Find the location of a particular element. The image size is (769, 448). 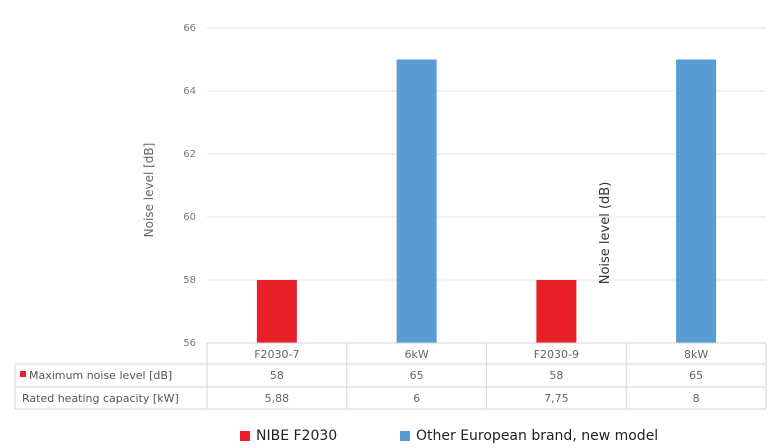

y-tick-label: 56 is located at coordinates (189, 343).